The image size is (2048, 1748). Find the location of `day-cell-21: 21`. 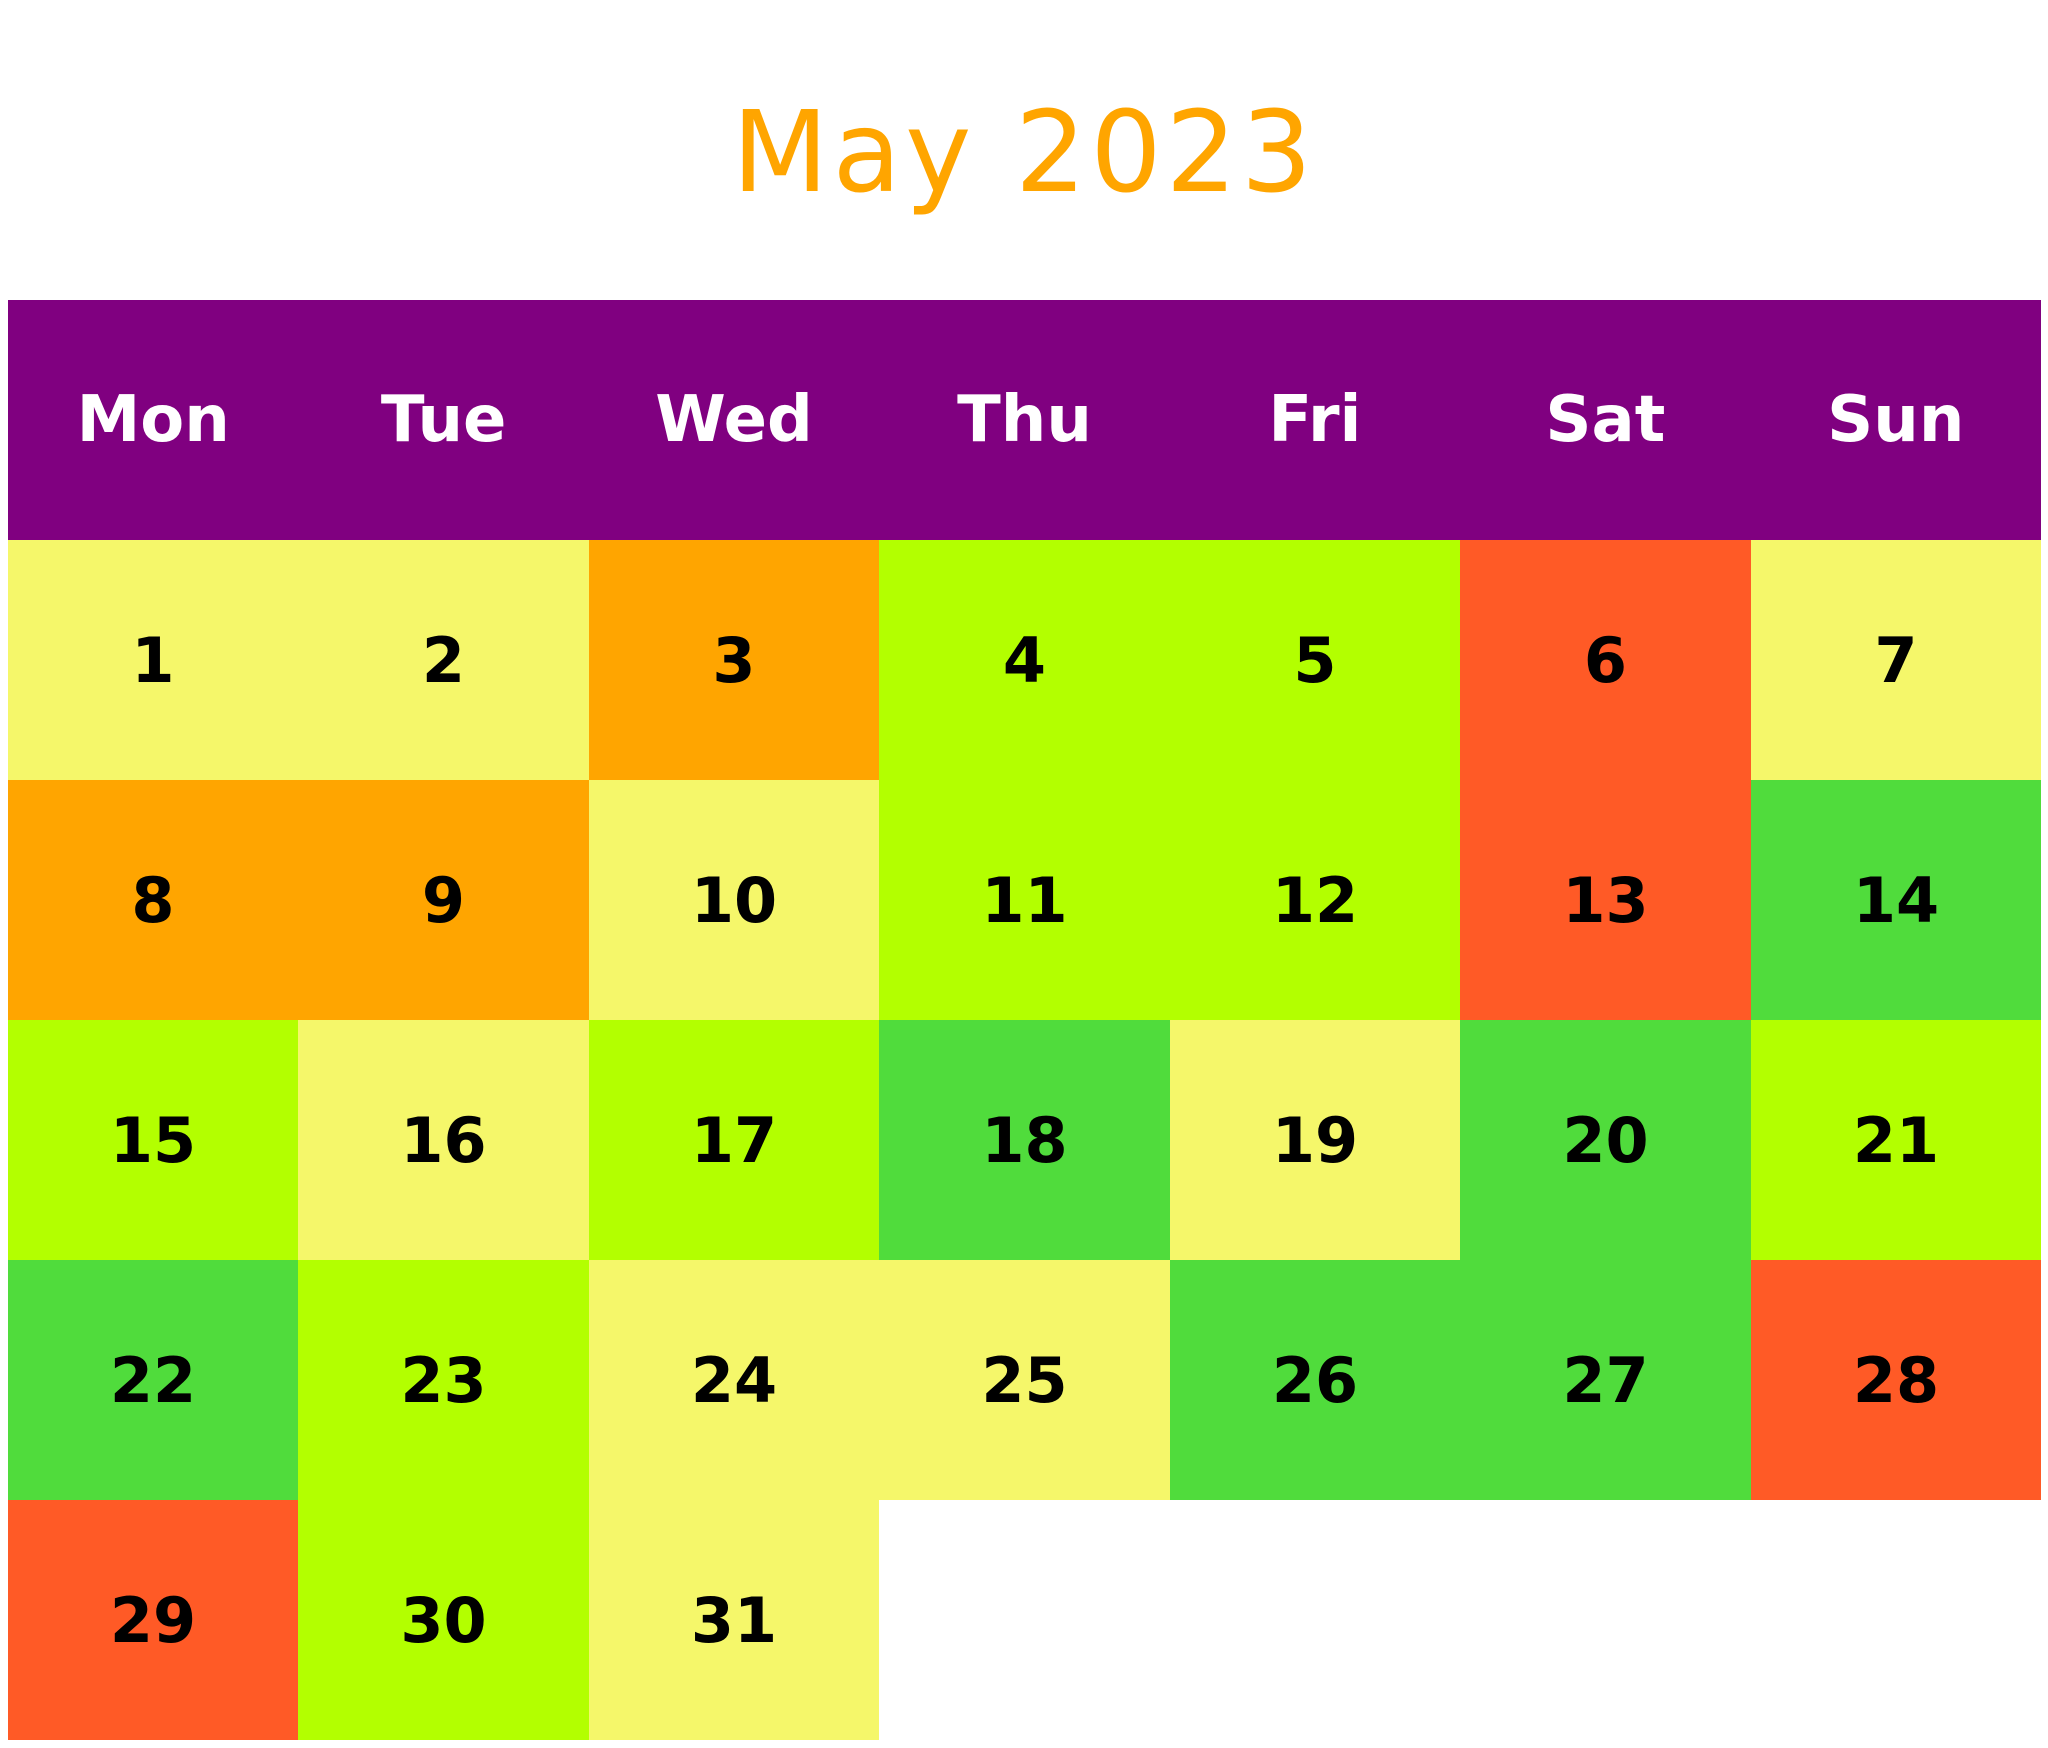

day-cell-21: 21 is located at coordinates (1896, 1140).